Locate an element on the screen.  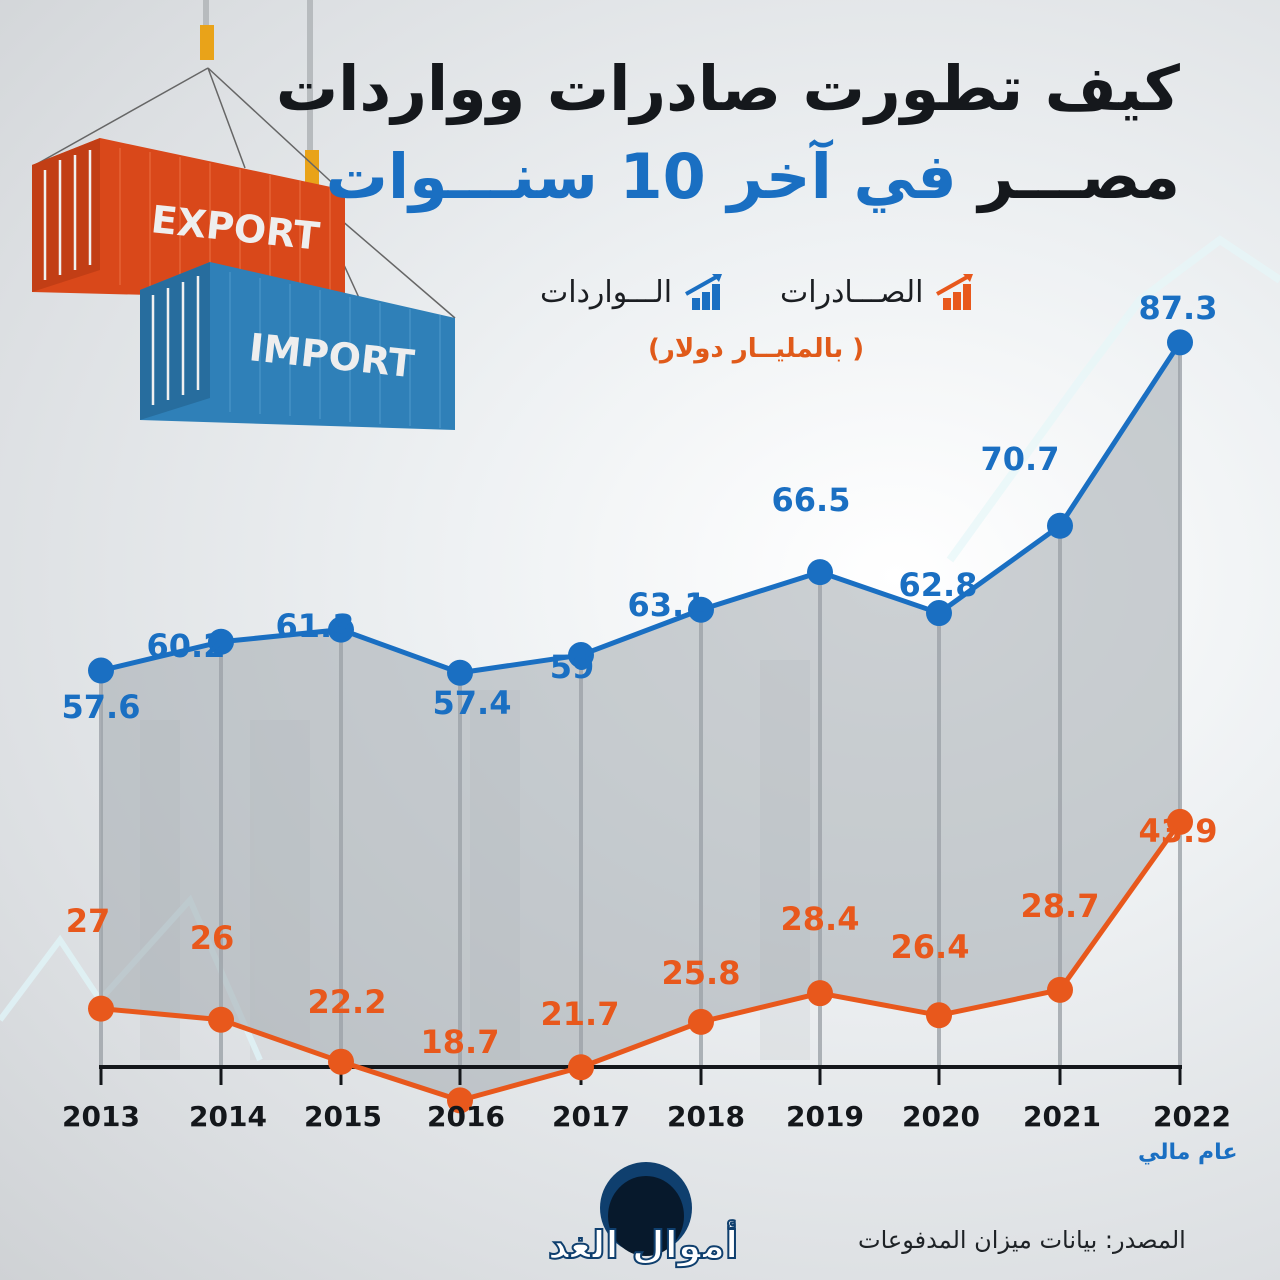
legend-imports: الـــواردات is located at coordinates (633, 292).